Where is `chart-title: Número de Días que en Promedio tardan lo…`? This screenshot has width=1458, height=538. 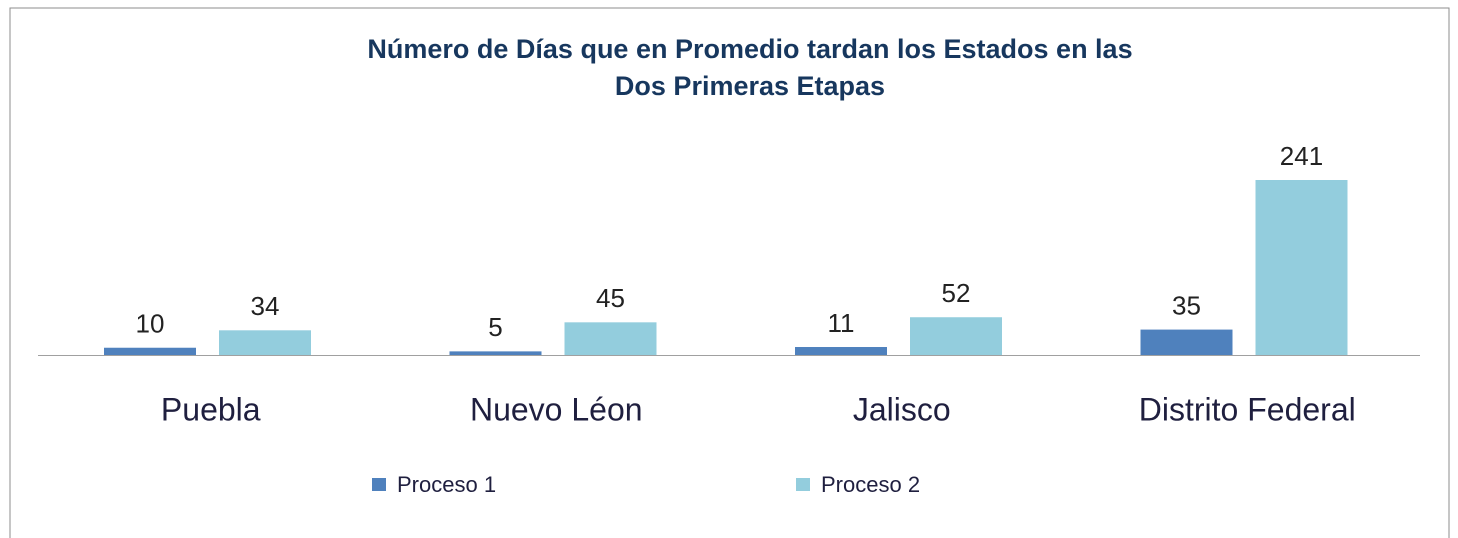 chart-title: Número de Días que en Promedio tardan lo… is located at coordinates (749, 49).